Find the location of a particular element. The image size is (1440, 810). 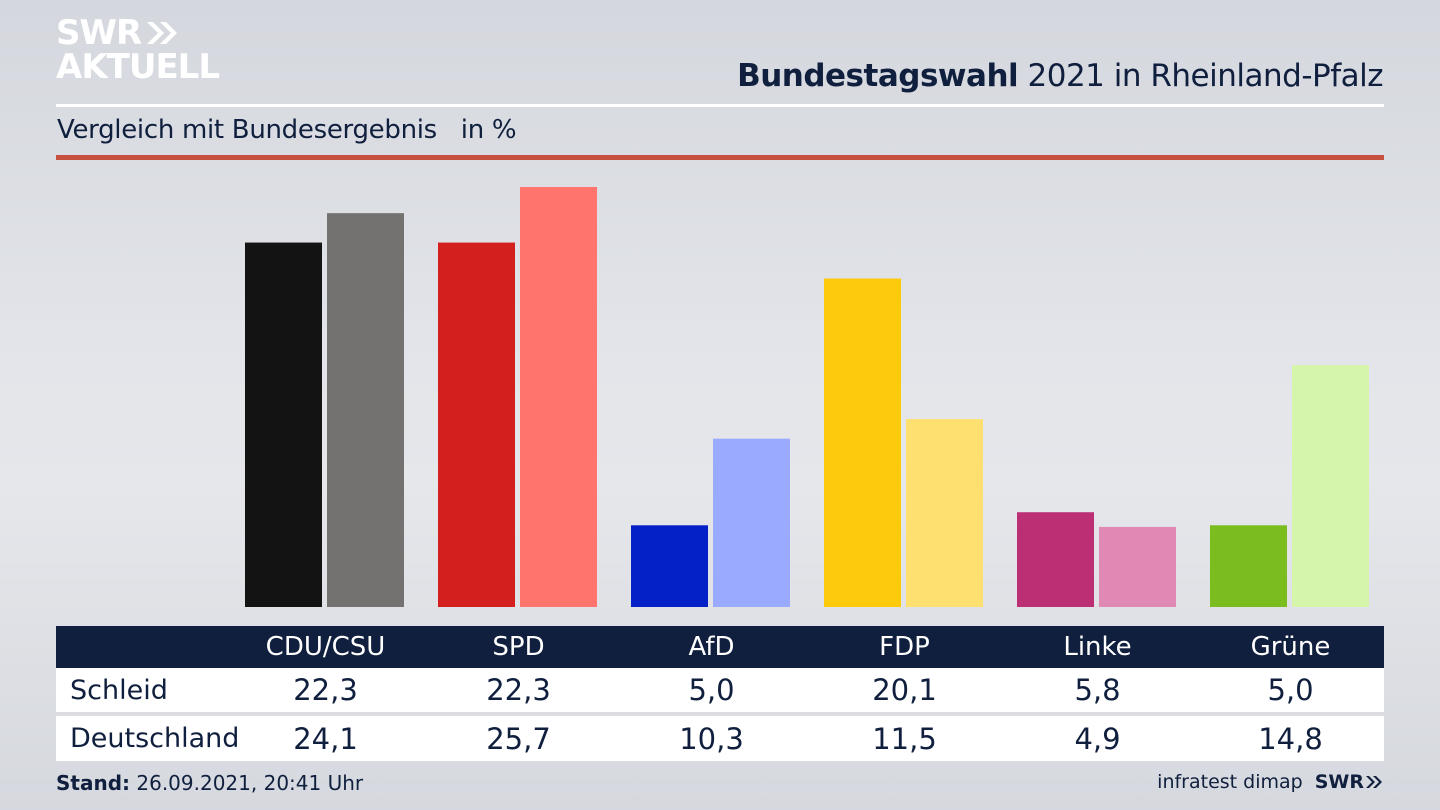

bar-linke-schleid is located at coordinates (1055, 559).